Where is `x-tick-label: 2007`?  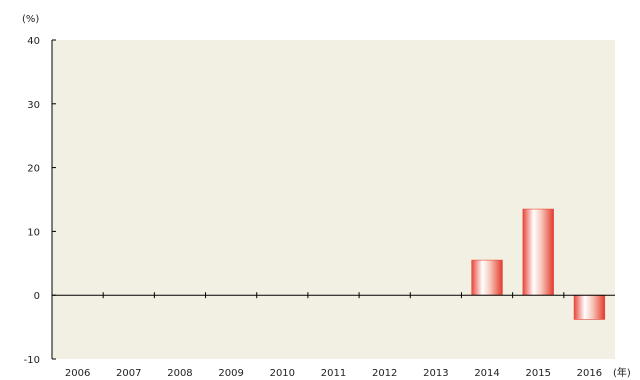
x-tick-label: 2007 is located at coordinates (128, 373).